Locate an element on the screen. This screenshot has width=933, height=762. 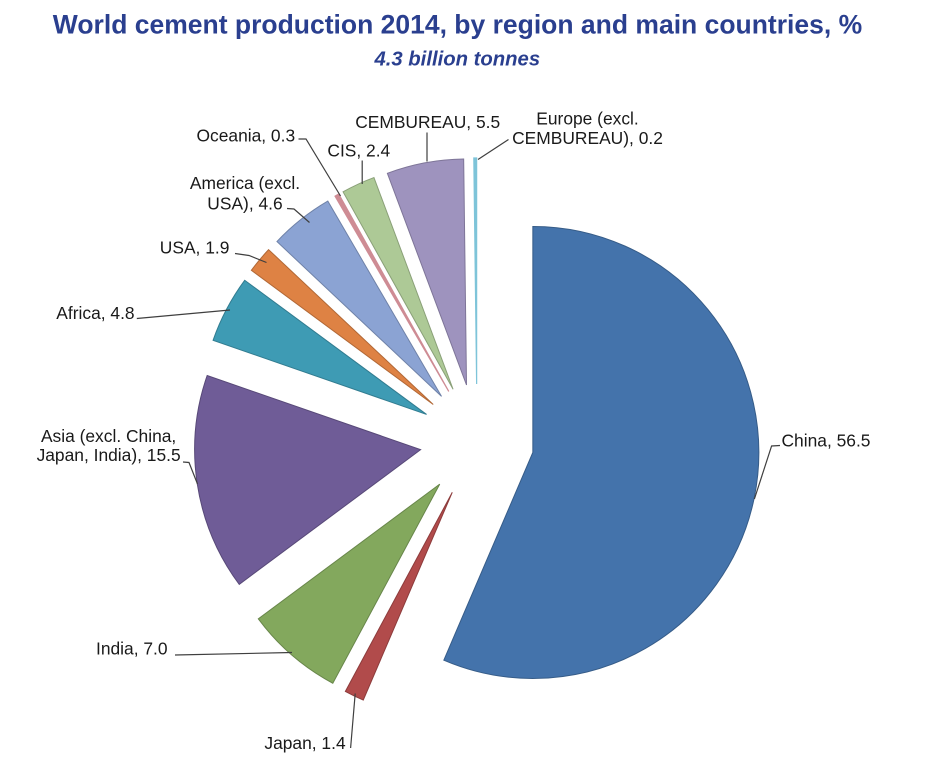
svg-text: America (excl. is located at coordinates (245, 183).